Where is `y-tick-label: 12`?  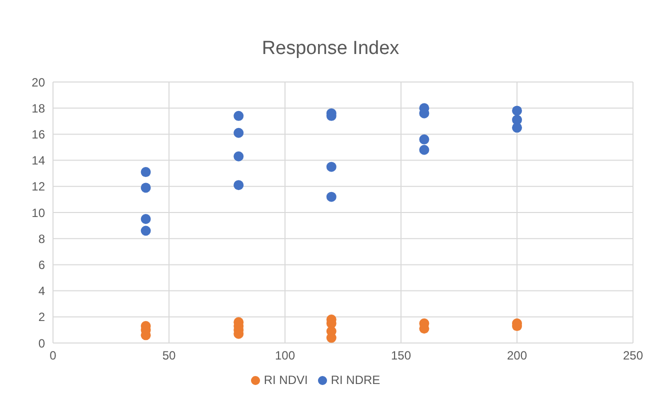
y-tick-label: 12 is located at coordinates (39, 187).